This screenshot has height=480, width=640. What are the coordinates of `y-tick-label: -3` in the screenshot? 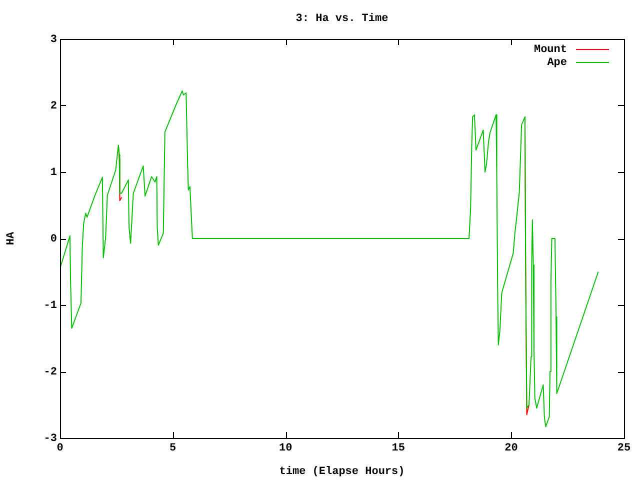 It's located at (51, 438).